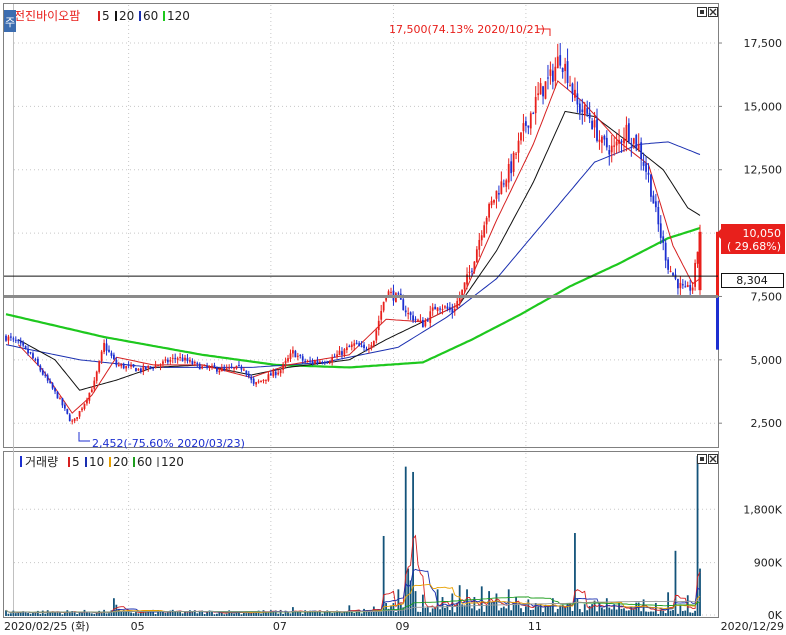 The width and height of the screenshot is (786, 635). I want to click on volume-tick-label: 1,800K, so click(762, 509).